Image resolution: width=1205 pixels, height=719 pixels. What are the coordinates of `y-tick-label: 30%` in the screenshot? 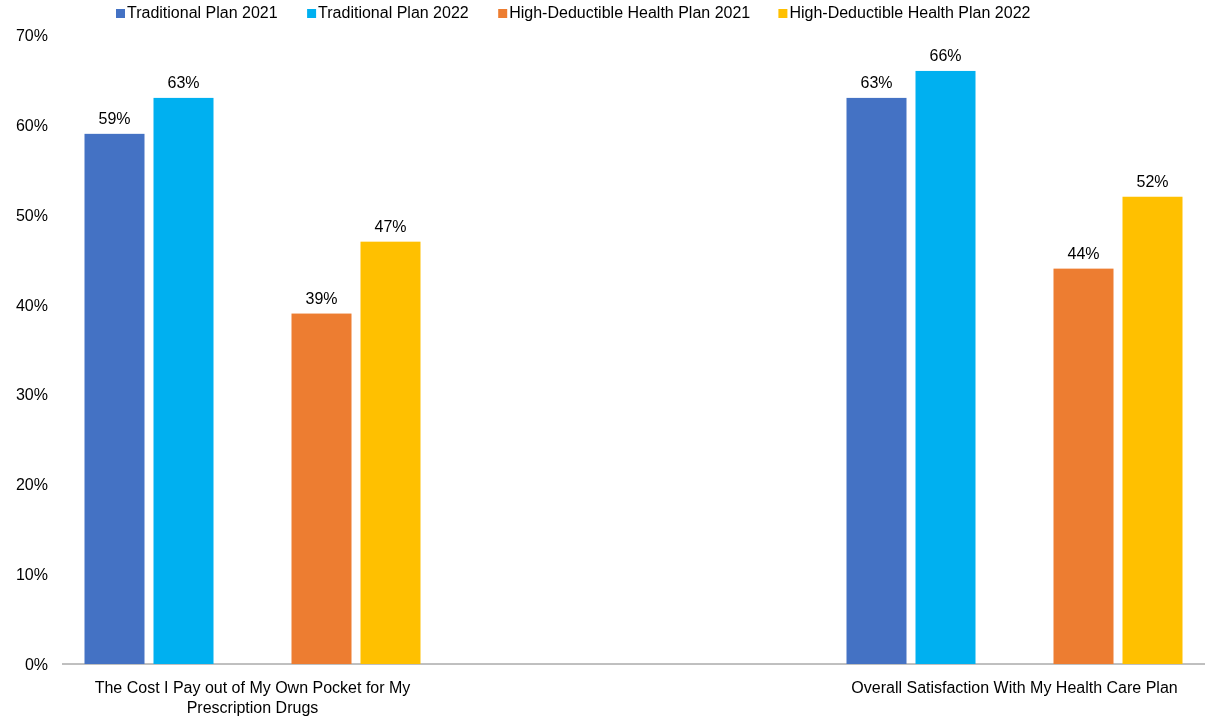 It's located at (31, 395).